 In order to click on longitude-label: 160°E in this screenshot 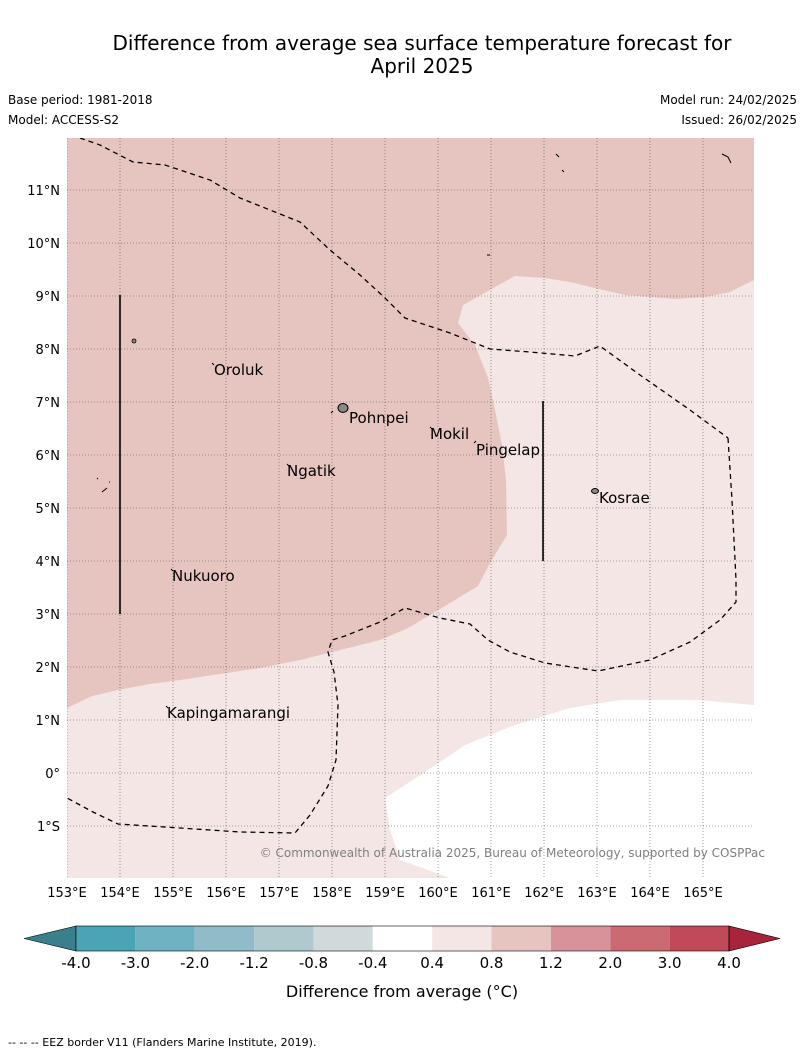, I will do `click(438, 893)`.